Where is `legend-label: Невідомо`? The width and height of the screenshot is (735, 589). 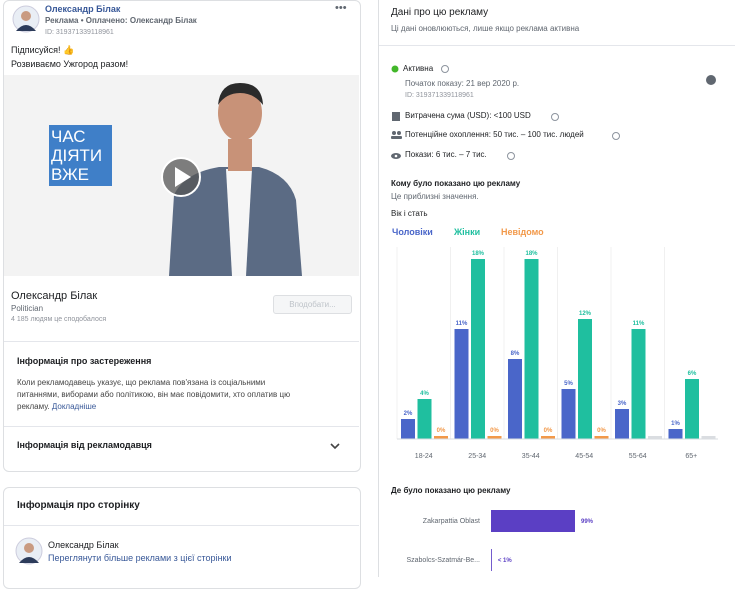
legend-label: Невідомо is located at coordinates (522, 232).